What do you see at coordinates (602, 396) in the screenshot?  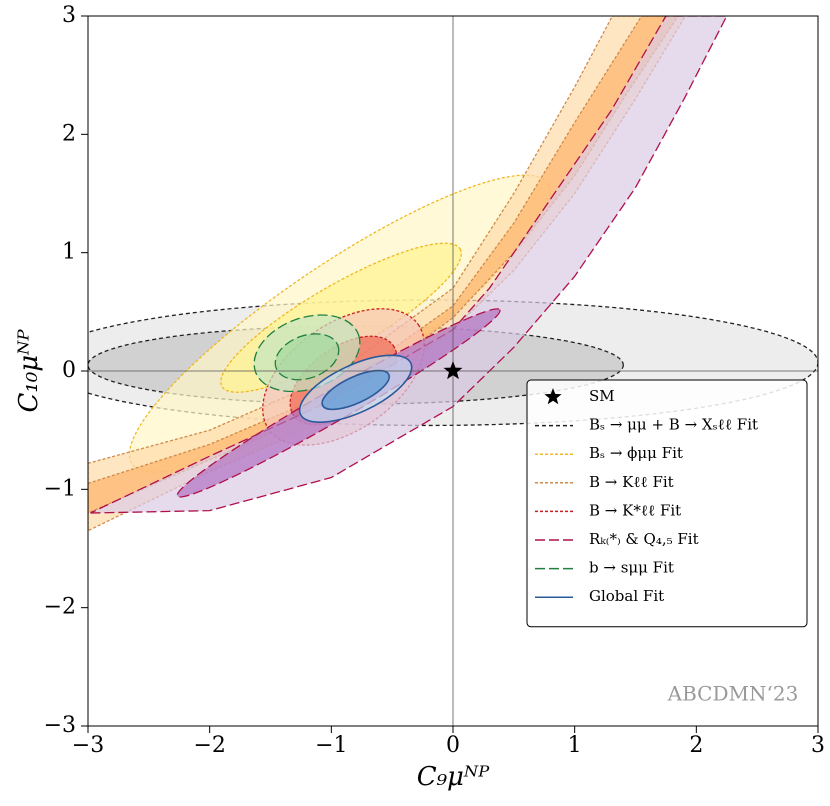 I see `legend-label: SM` at bounding box center [602, 396].